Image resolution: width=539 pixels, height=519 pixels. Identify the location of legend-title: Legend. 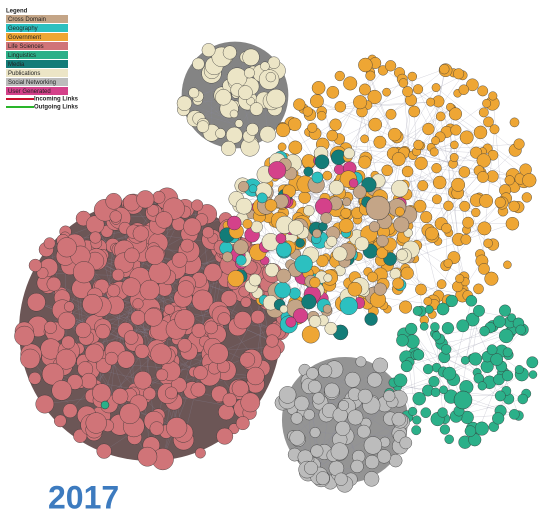
(17, 12).